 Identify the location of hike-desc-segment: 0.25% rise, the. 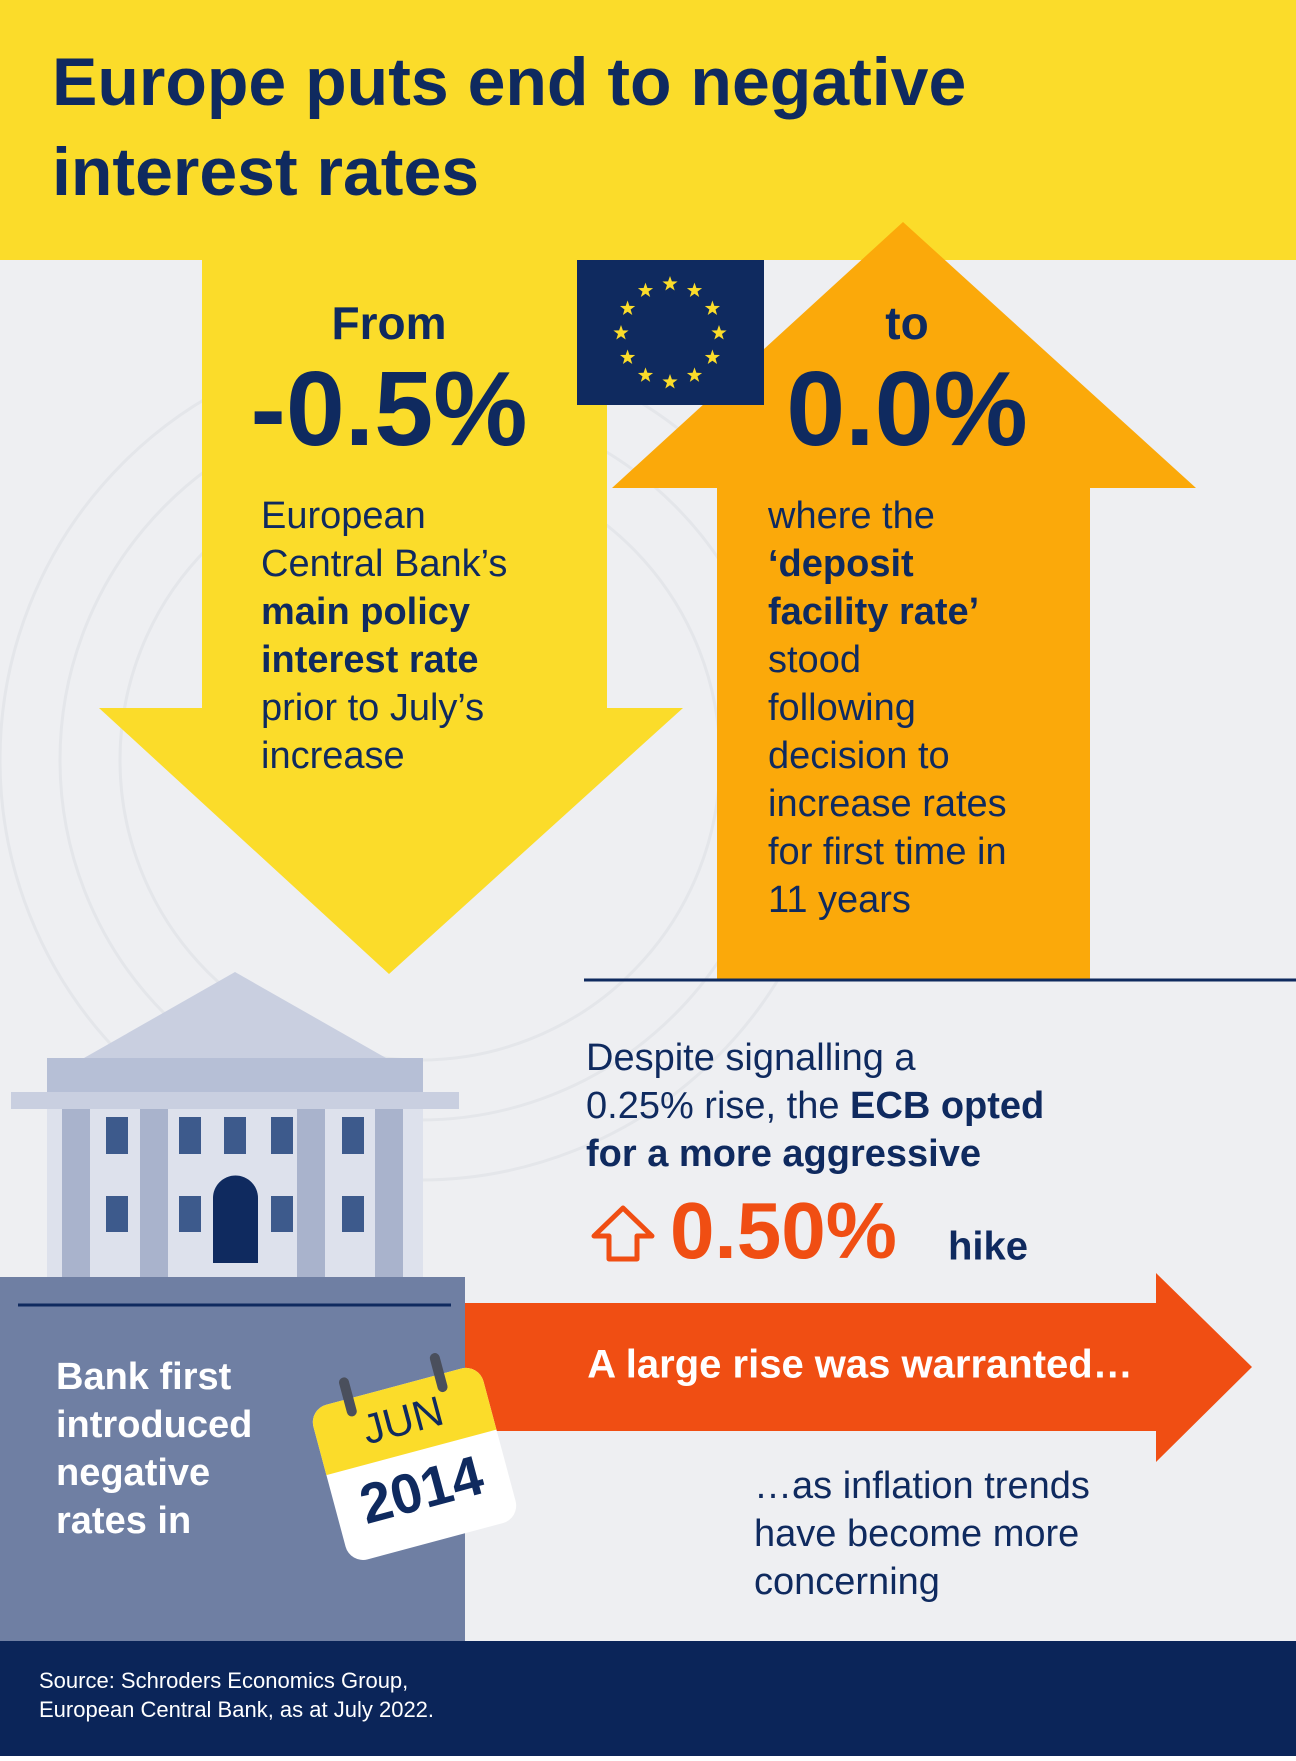
(718, 1106).